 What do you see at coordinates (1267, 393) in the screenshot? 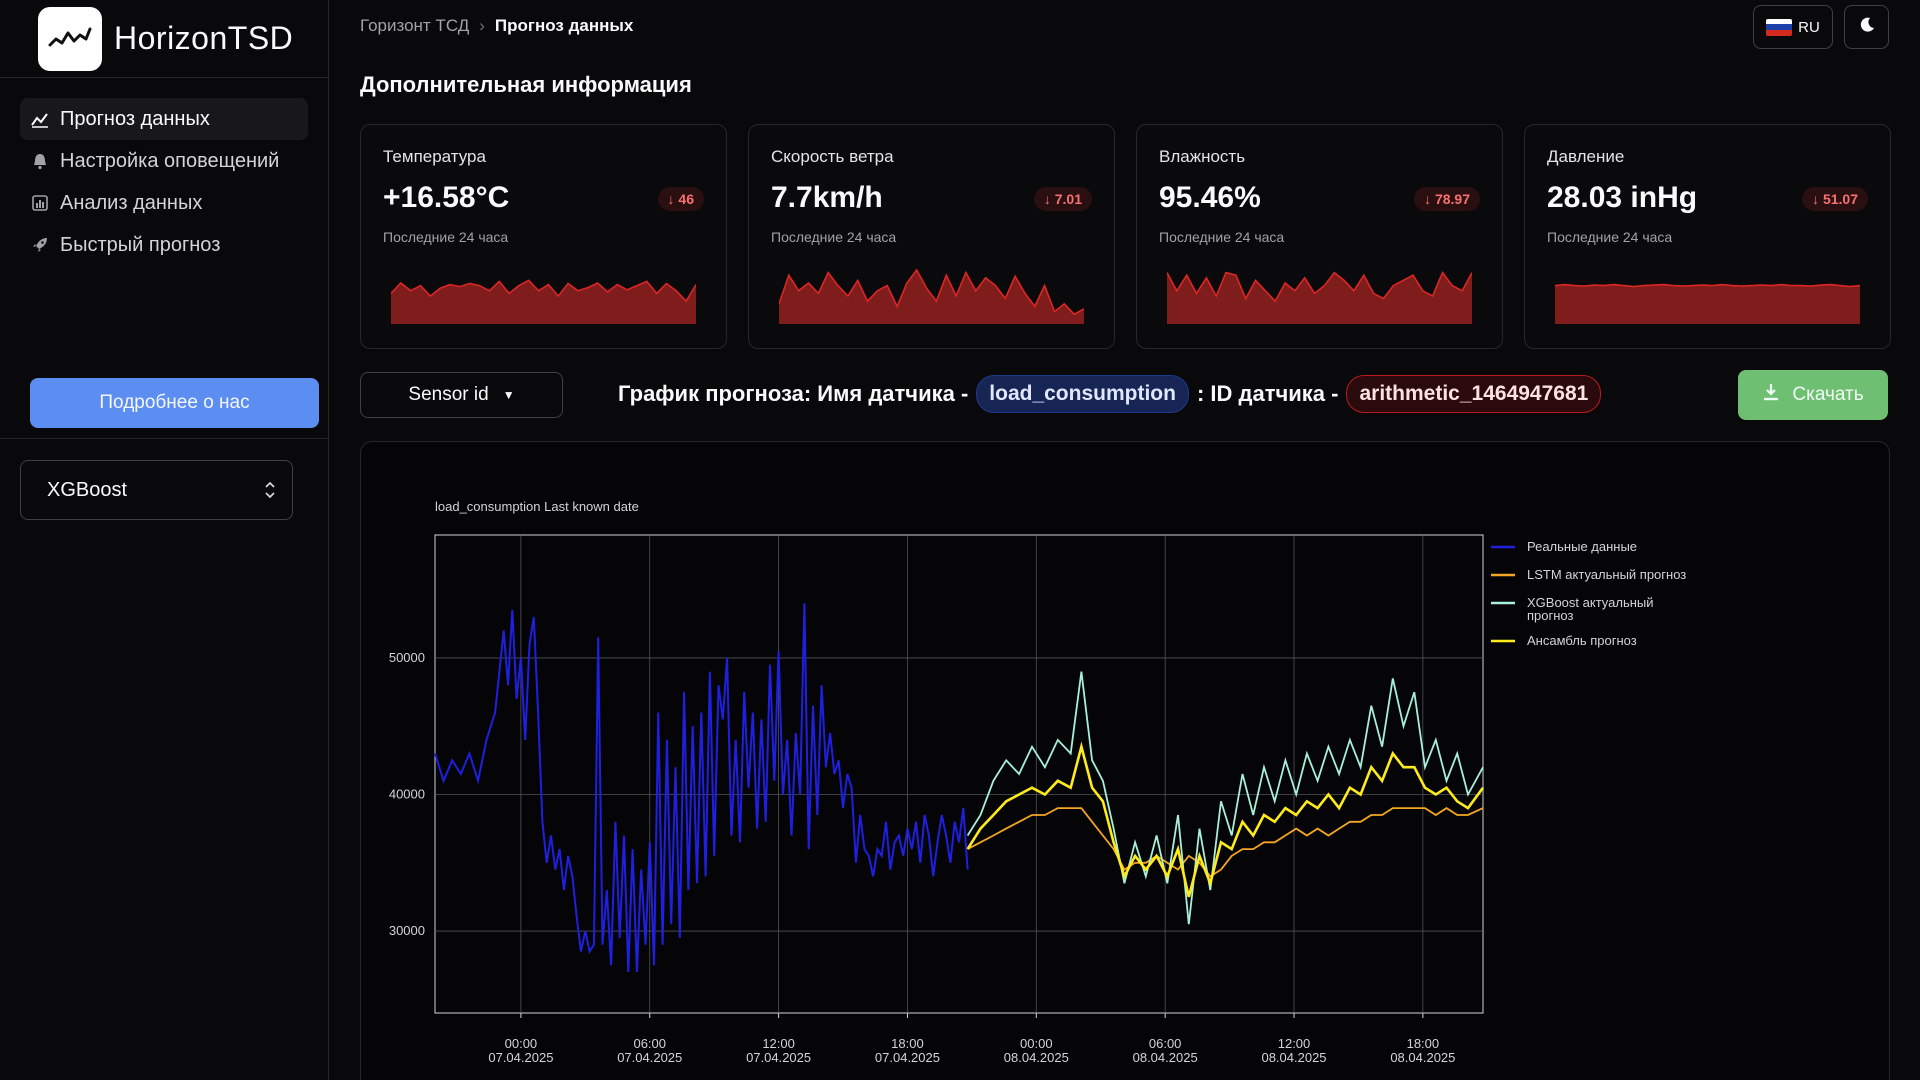
I see `forecast-title-middle: : ID датчика -` at bounding box center [1267, 393].